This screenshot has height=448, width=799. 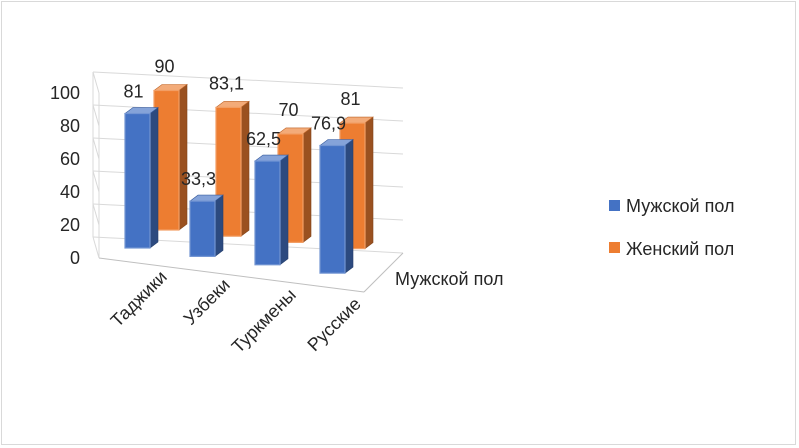 I want to click on data-label-female: 90, so click(x=164, y=67).